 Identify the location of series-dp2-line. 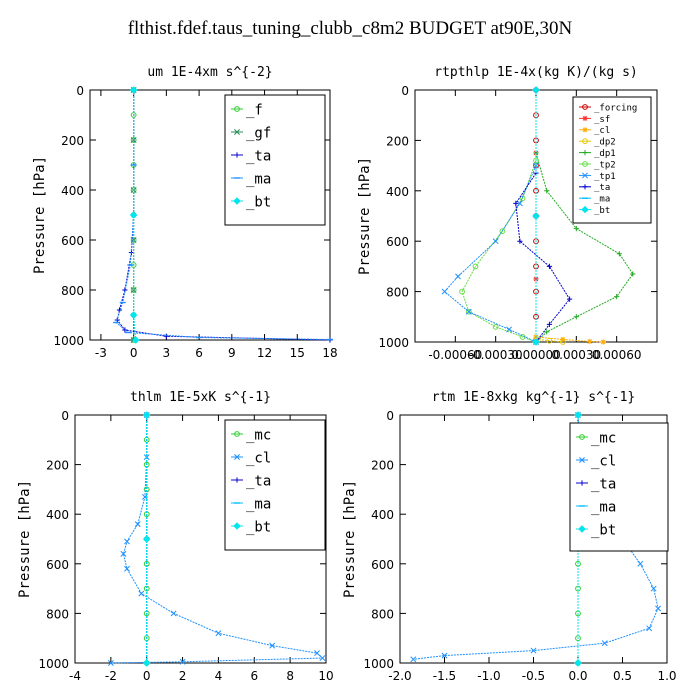
(549, 340).